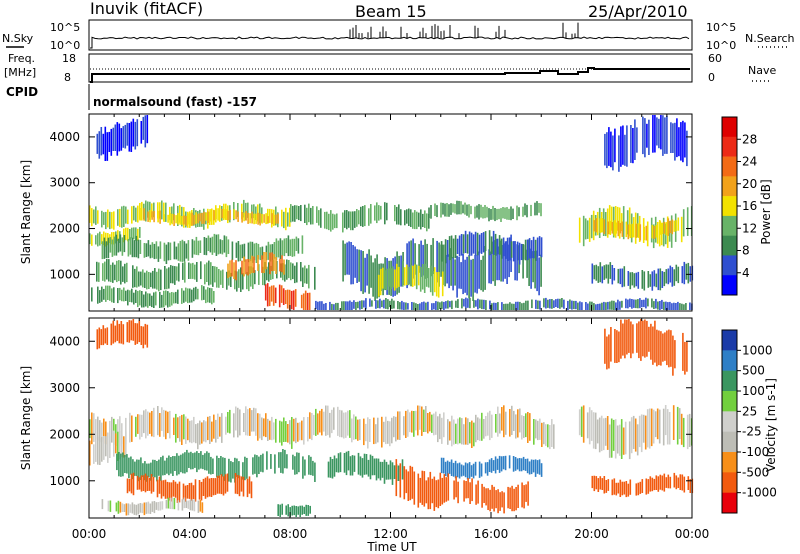 The image size is (800, 554). I want to click on freq-tick-bottom: 8, so click(67, 77).